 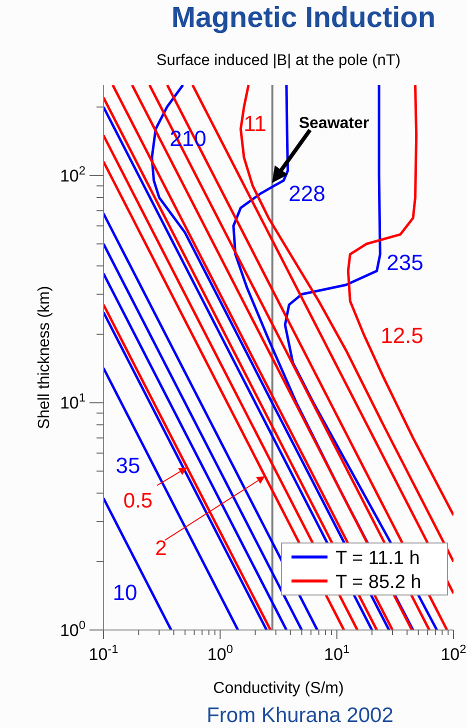 I want to click on chart-title: Magnetic Induction, so click(x=303, y=18).